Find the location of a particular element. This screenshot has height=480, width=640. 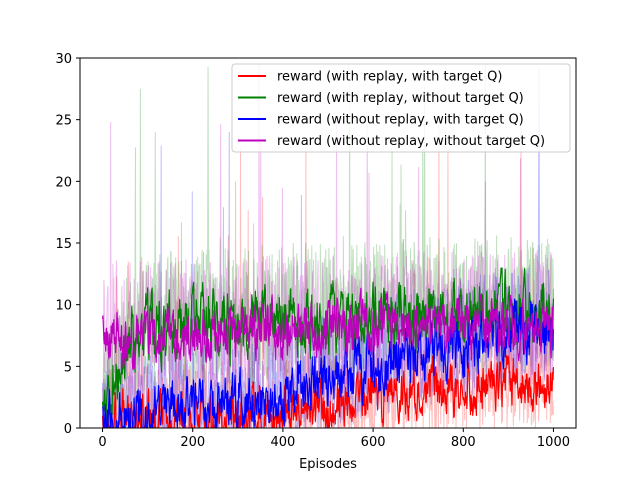

y-tick-label: 10 is located at coordinates (63, 306).